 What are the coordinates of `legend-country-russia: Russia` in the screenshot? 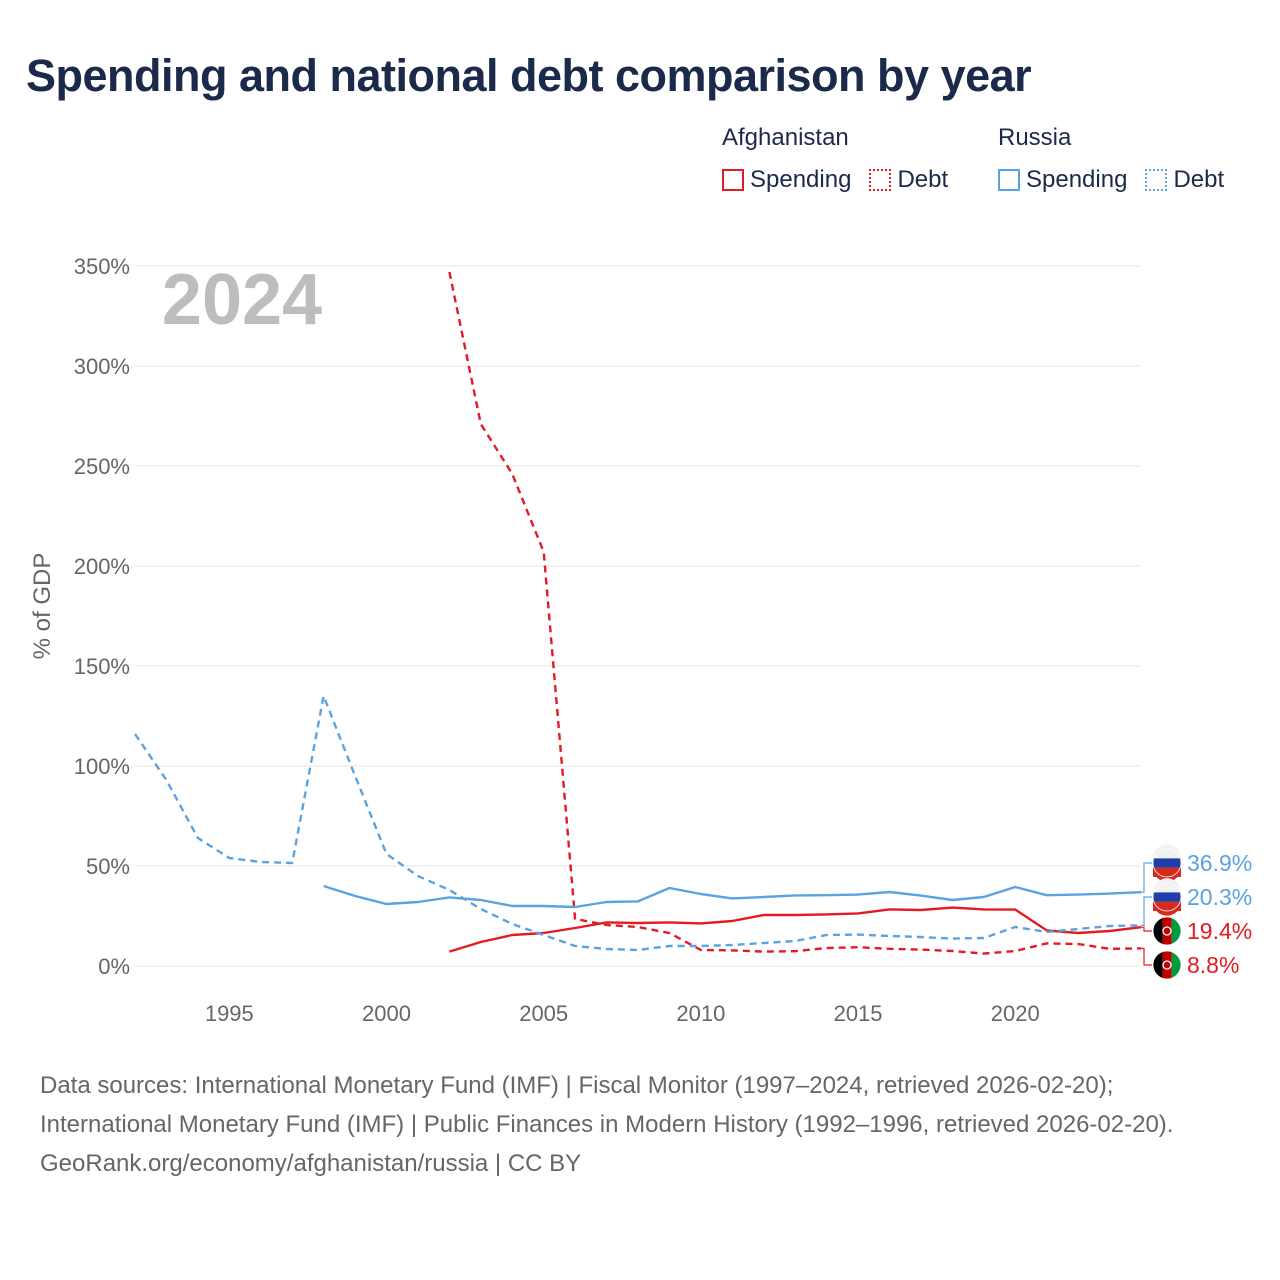 It's located at (1035, 137).